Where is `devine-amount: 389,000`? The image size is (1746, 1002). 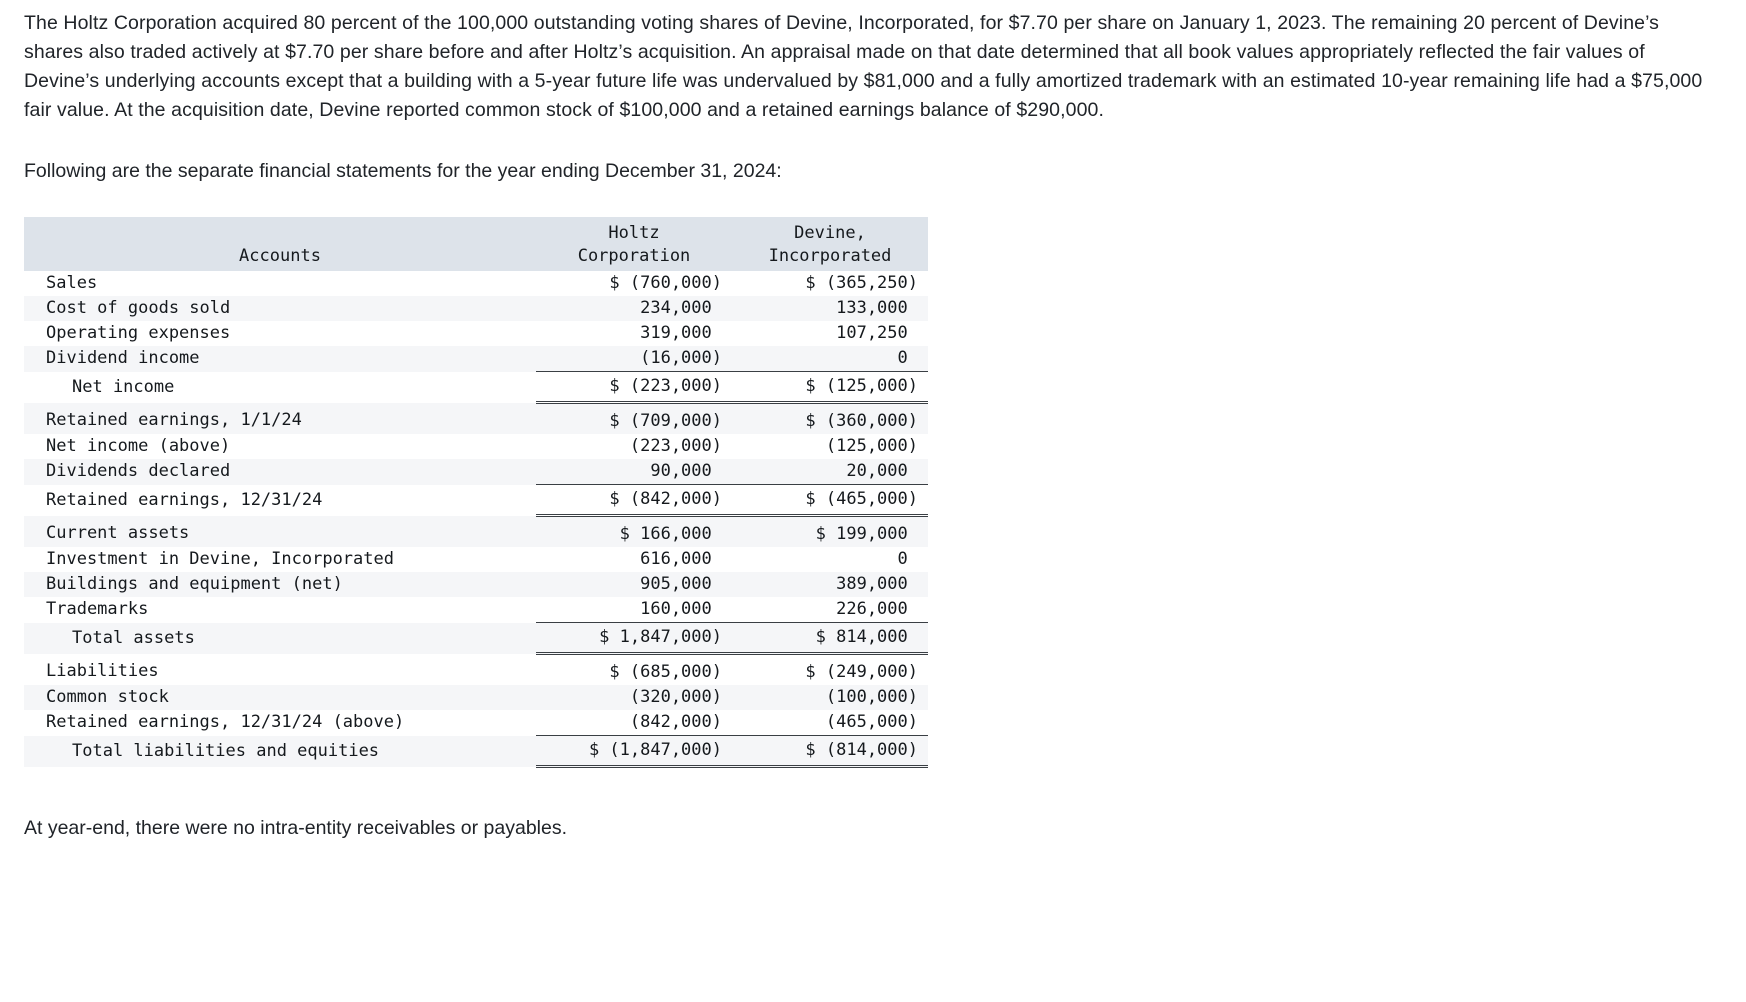 devine-amount: 389,000 is located at coordinates (877, 584).